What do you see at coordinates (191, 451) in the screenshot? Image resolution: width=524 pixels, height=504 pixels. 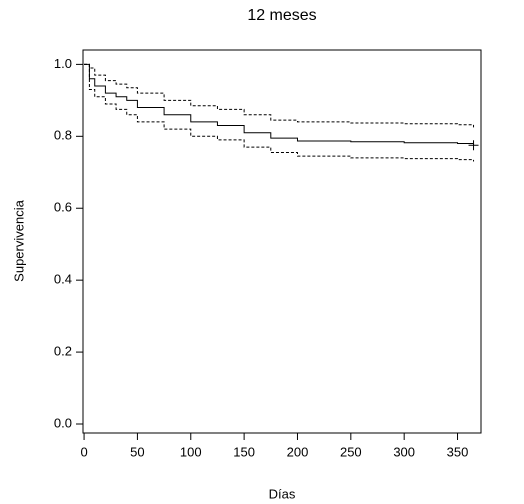 I see `x-tick-label: 100` at bounding box center [191, 451].